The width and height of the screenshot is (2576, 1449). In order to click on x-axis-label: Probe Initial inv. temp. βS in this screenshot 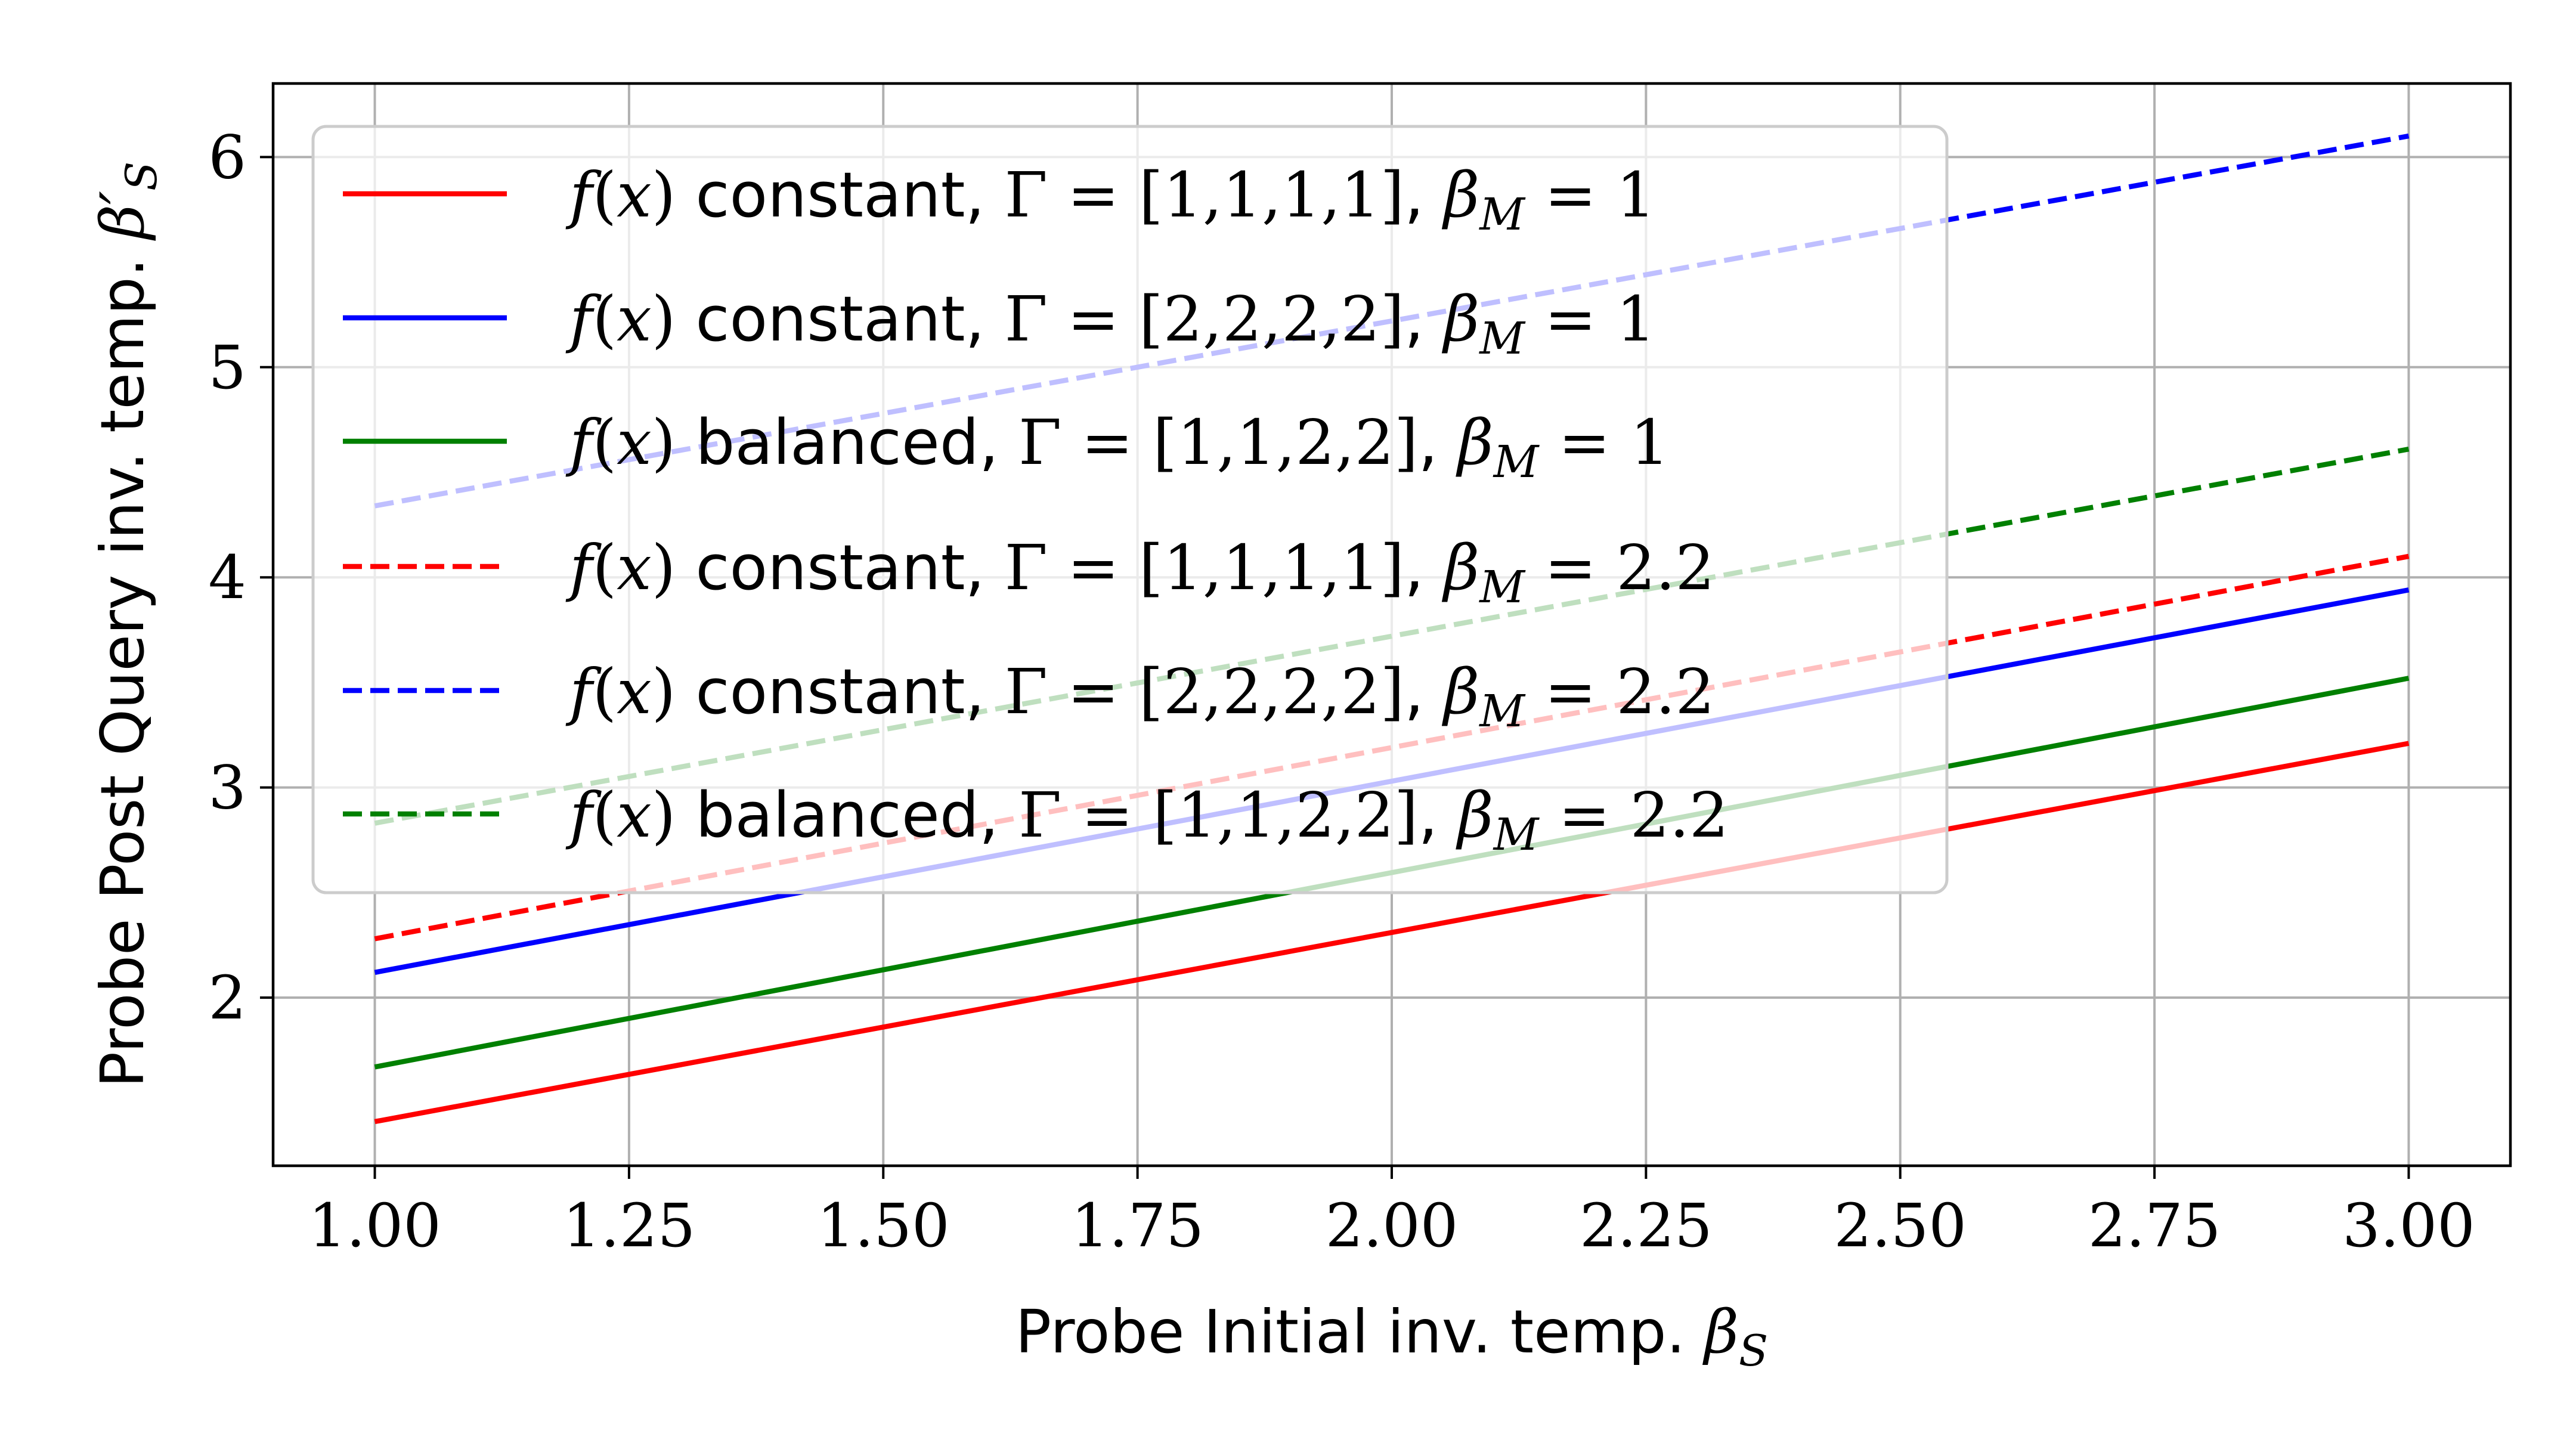, I will do `click(1391, 1336)`.